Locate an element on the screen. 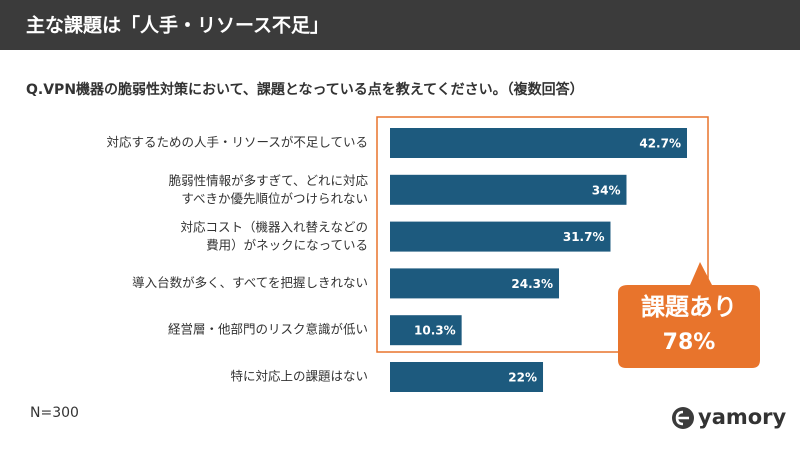  brand-logo-mark is located at coordinates (682, 418).